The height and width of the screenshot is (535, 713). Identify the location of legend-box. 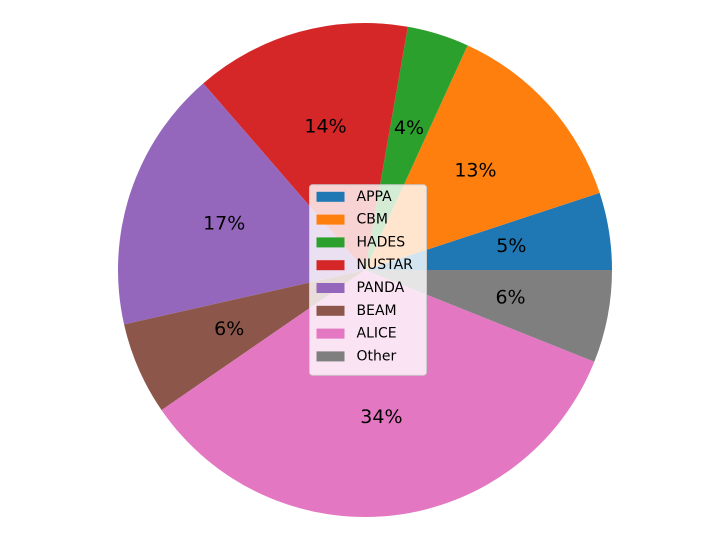
(368, 280).